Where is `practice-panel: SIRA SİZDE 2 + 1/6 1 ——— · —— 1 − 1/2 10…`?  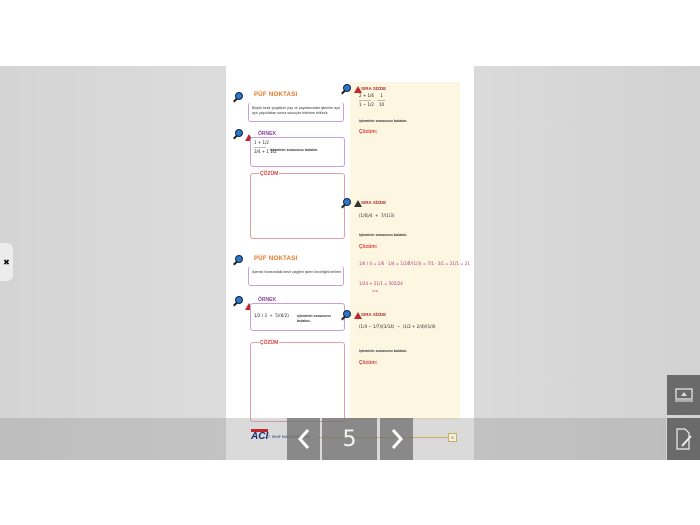
practice-panel: SIRA SİZDE 2 + 1/6 1 ——— · —— 1 − 1/2 10… is located at coordinates (406, 251).